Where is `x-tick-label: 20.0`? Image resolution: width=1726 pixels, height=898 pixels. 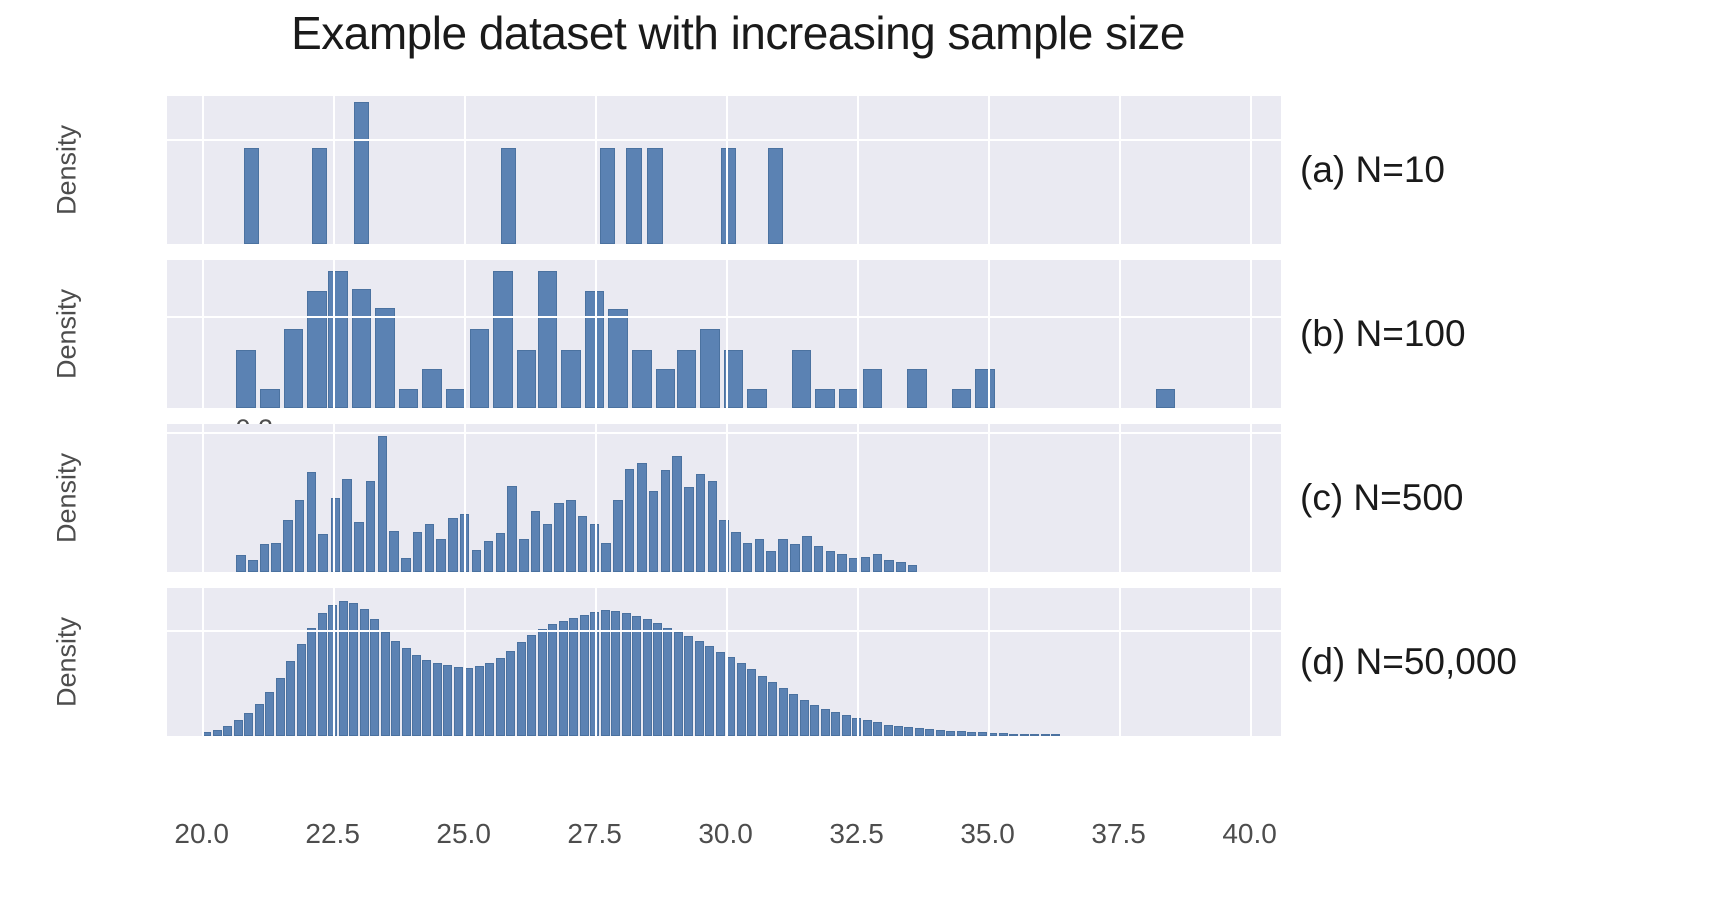 x-tick-label: 20.0 is located at coordinates (201, 833).